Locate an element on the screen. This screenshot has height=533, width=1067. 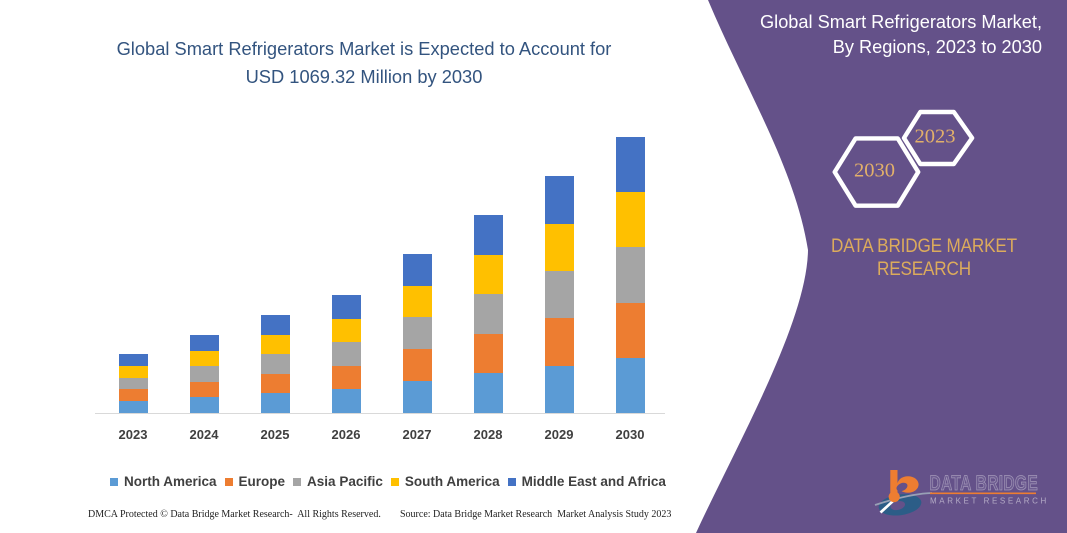
svg-text: 2023 is located at coordinates (935, 136).